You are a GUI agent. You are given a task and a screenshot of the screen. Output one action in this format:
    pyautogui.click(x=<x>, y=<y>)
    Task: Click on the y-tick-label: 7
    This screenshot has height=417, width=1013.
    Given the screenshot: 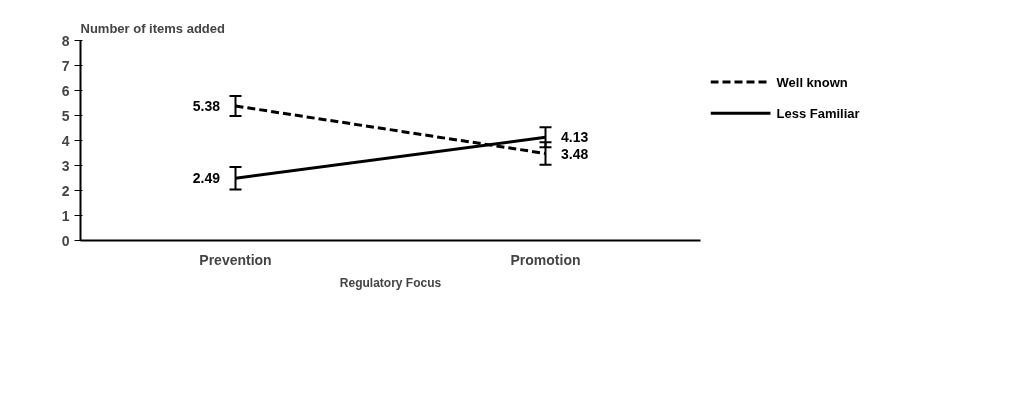 What is the action you would take?
    pyautogui.click(x=65, y=65)
    